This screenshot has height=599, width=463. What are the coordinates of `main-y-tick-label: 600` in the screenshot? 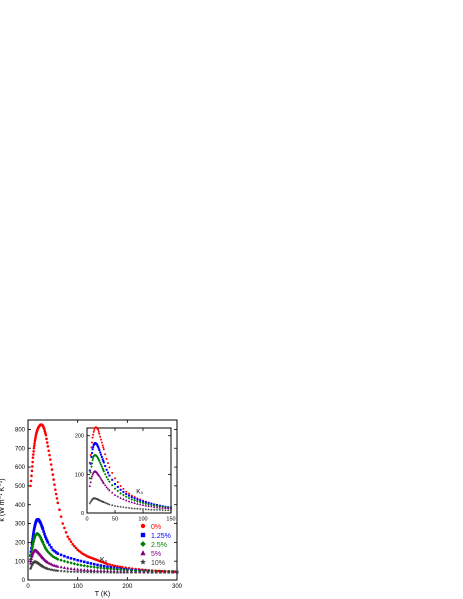 It's located at (20, 468).